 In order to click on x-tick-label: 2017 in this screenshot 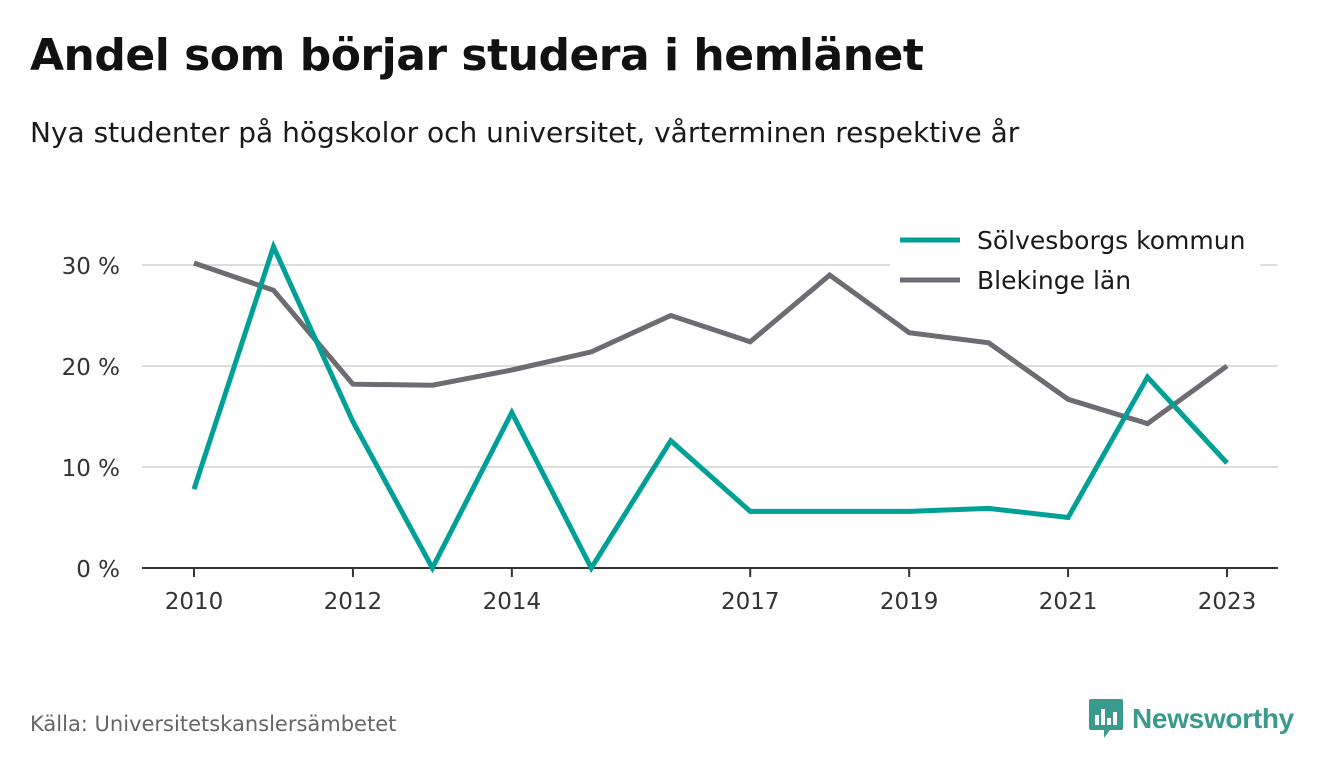, I will do `click(750, 602)`.